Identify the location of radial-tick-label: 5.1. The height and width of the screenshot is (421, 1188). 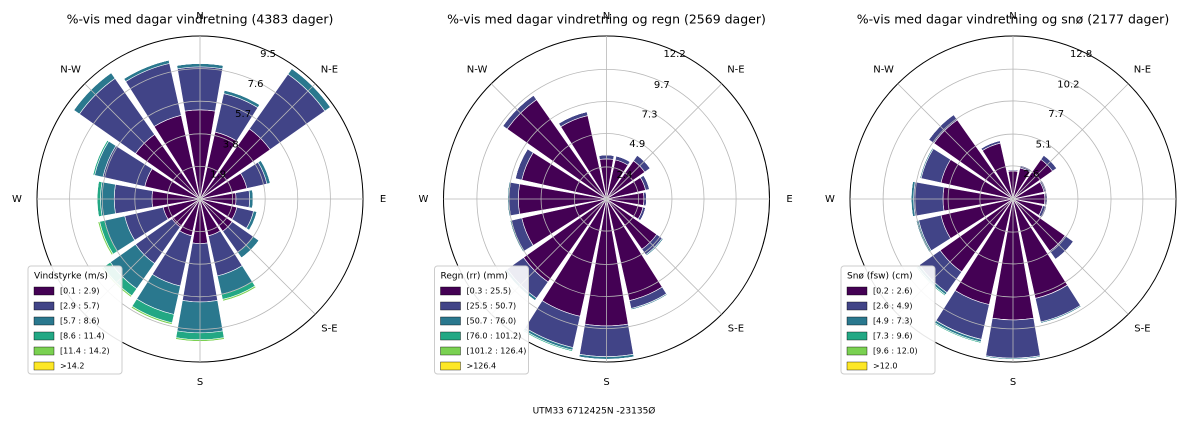
(1044, 145).